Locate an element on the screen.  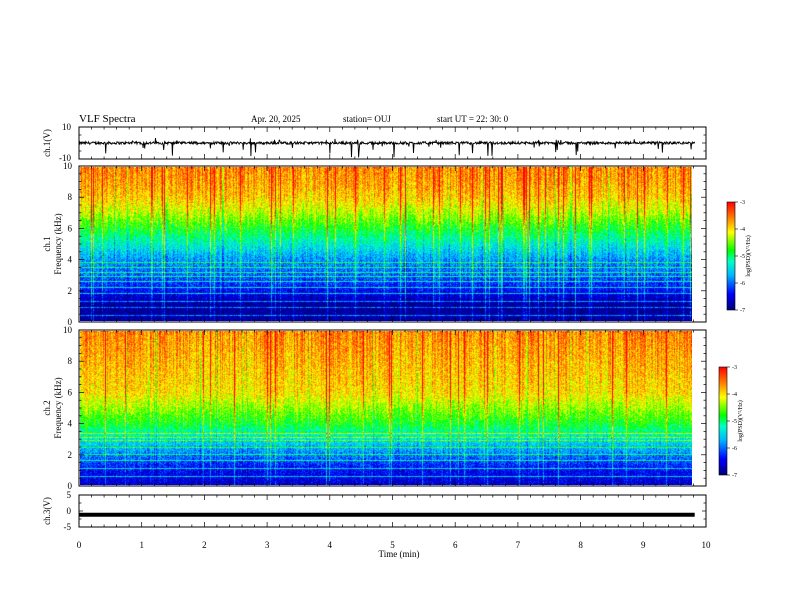
waveform-line is located at coordinates (387, 148).